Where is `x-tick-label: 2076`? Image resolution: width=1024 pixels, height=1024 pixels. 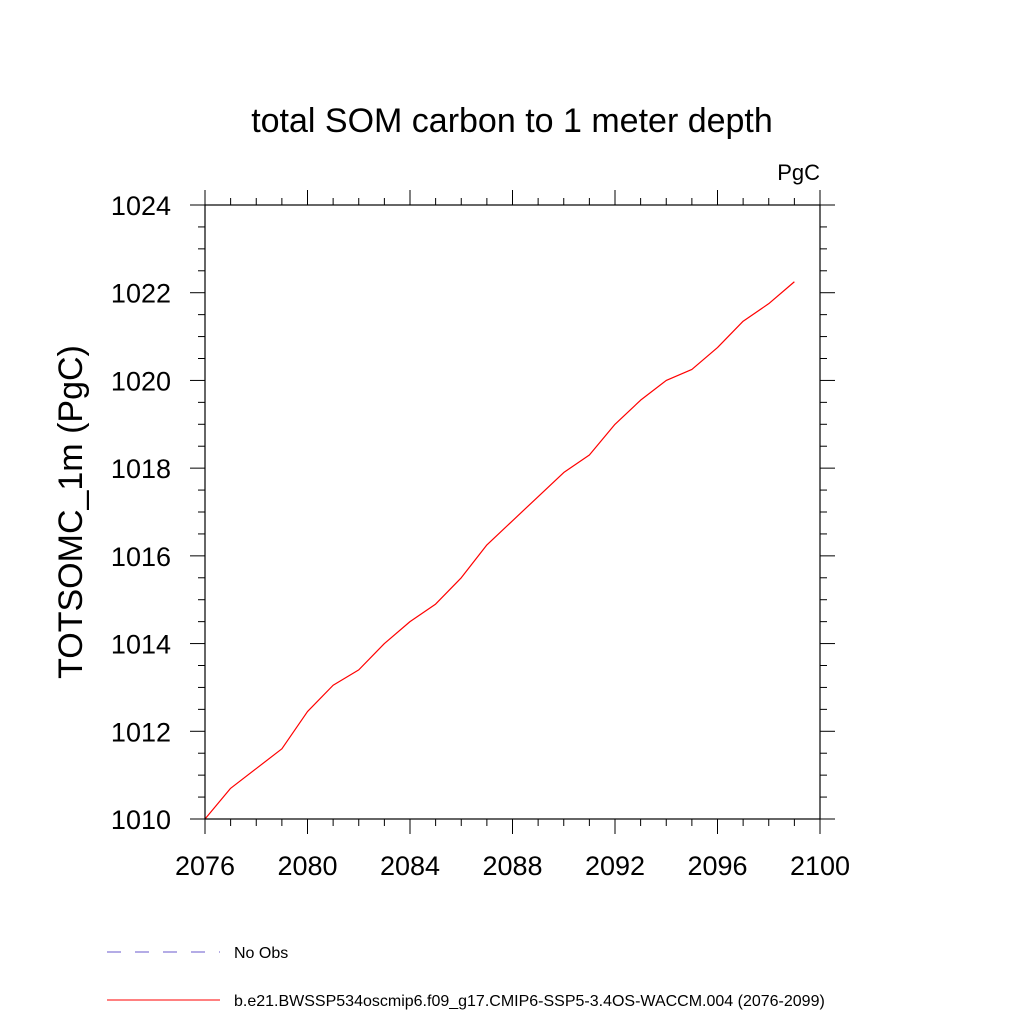
x-tick-label: 2076 is located at coordinates (205, 866).